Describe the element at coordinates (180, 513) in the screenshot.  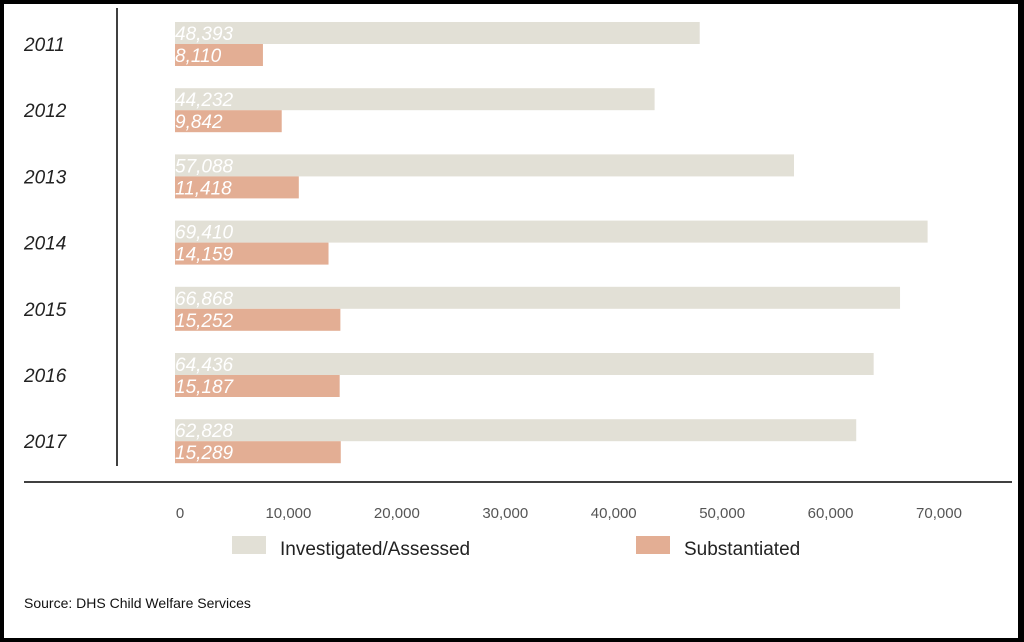
I see `x-tick-label: 0` at that location.